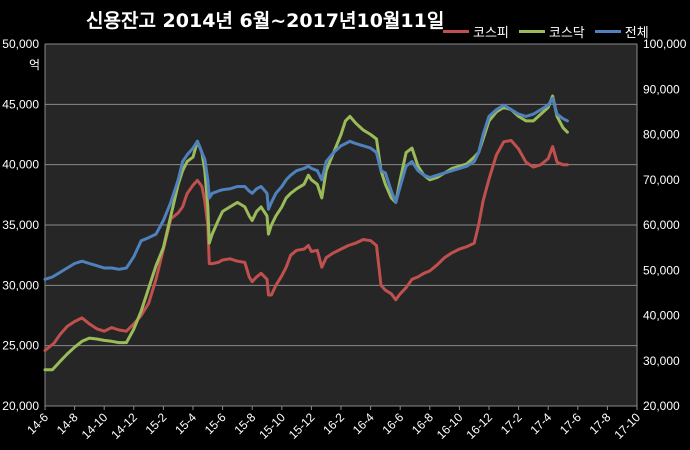 The height and width of the screenshot is (450, 690). Describe the element at coordinates (661, 361) in the screenshot. I see `y-right-tick-label: 30,000` at that location.